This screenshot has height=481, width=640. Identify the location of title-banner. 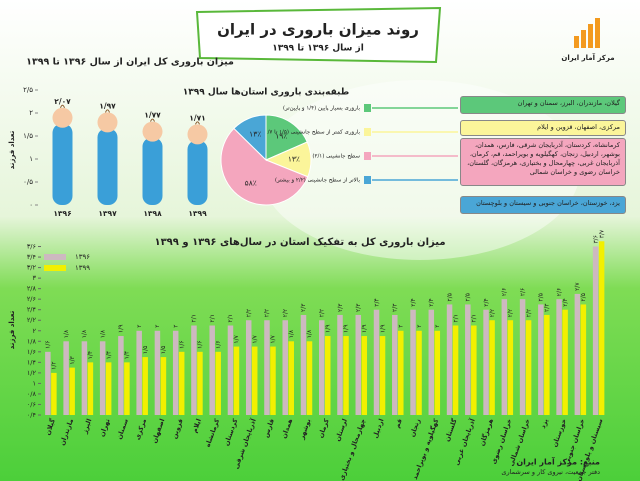
(318, 35).